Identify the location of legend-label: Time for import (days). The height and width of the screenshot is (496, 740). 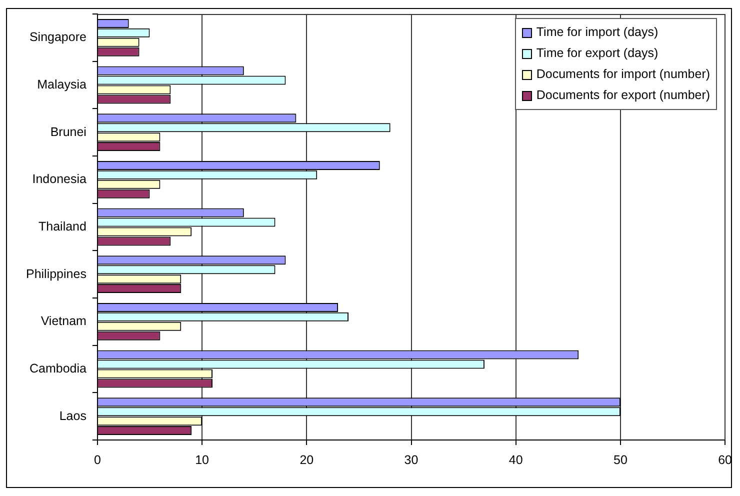
(597, 32).